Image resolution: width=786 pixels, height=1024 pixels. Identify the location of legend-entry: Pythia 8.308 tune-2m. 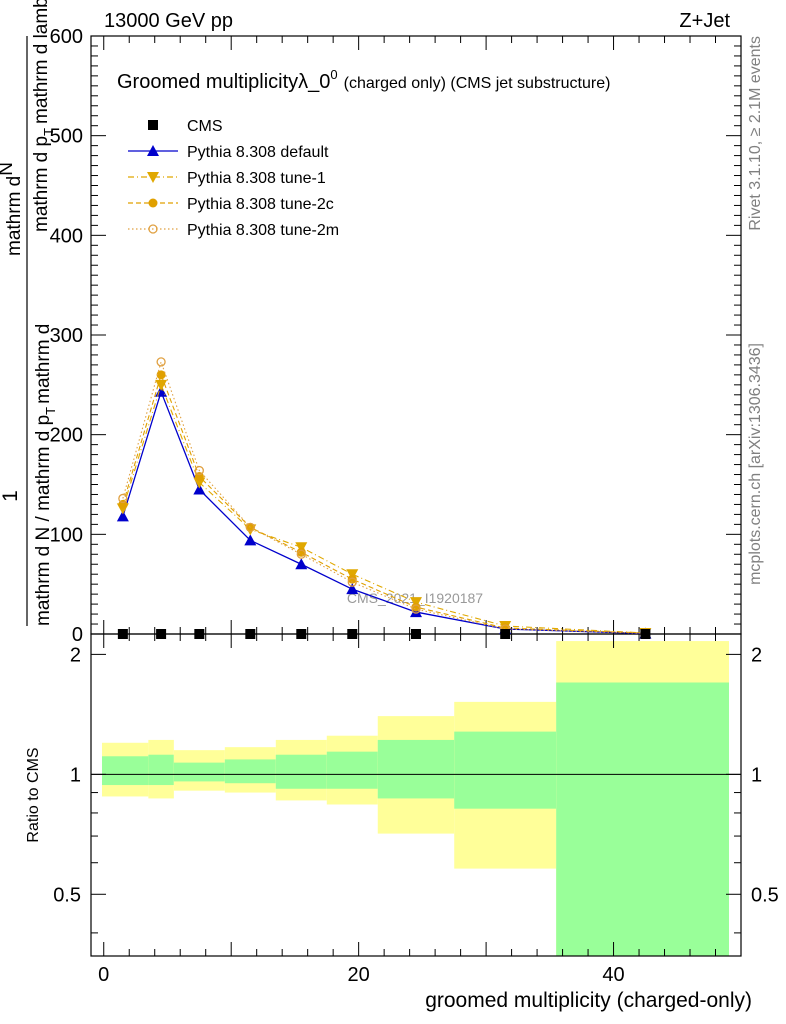
(233, 230).